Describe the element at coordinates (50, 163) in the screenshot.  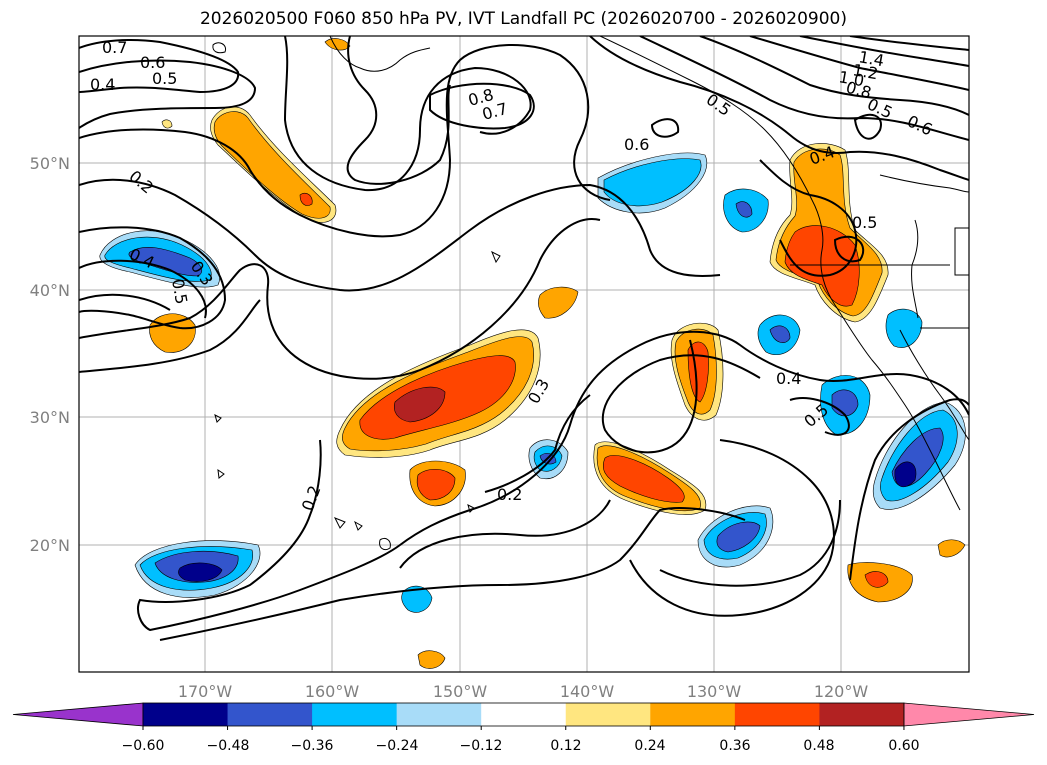
I see `lat-tick-label: 50°N` at that location.